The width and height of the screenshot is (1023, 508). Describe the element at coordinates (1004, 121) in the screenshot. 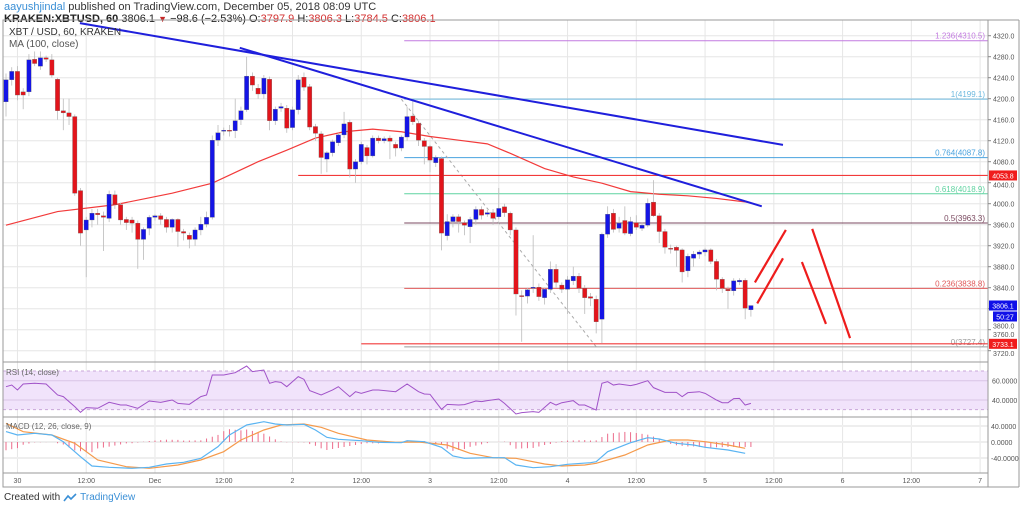

I see `price-tick-label: 4160.0` at that location.